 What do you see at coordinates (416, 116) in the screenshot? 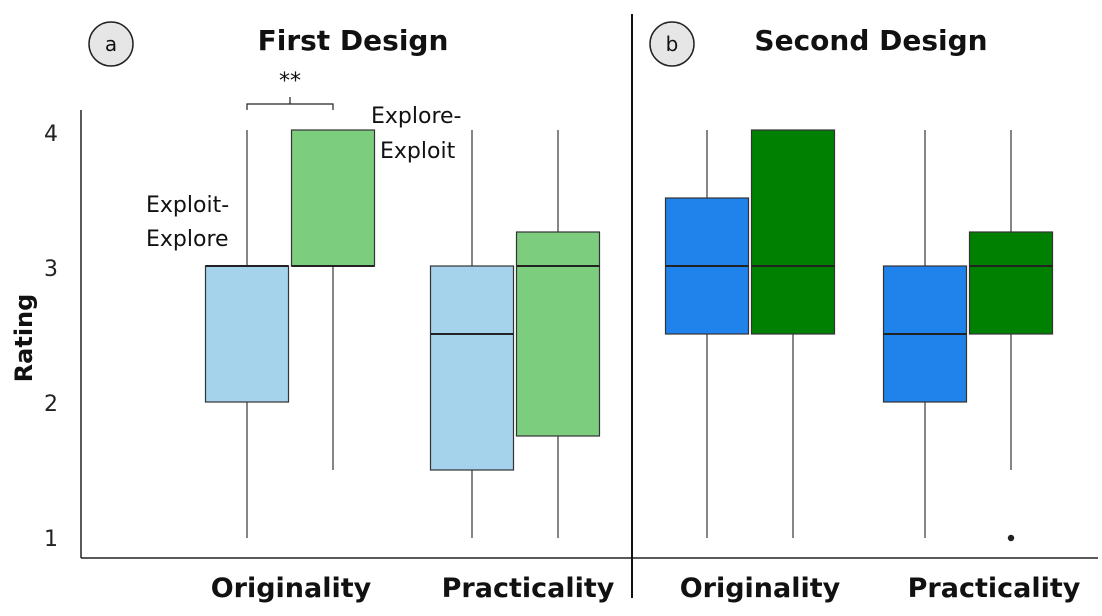
I see `label-explore-exploit-line1: Explore-` at bounding box center [416, 116].